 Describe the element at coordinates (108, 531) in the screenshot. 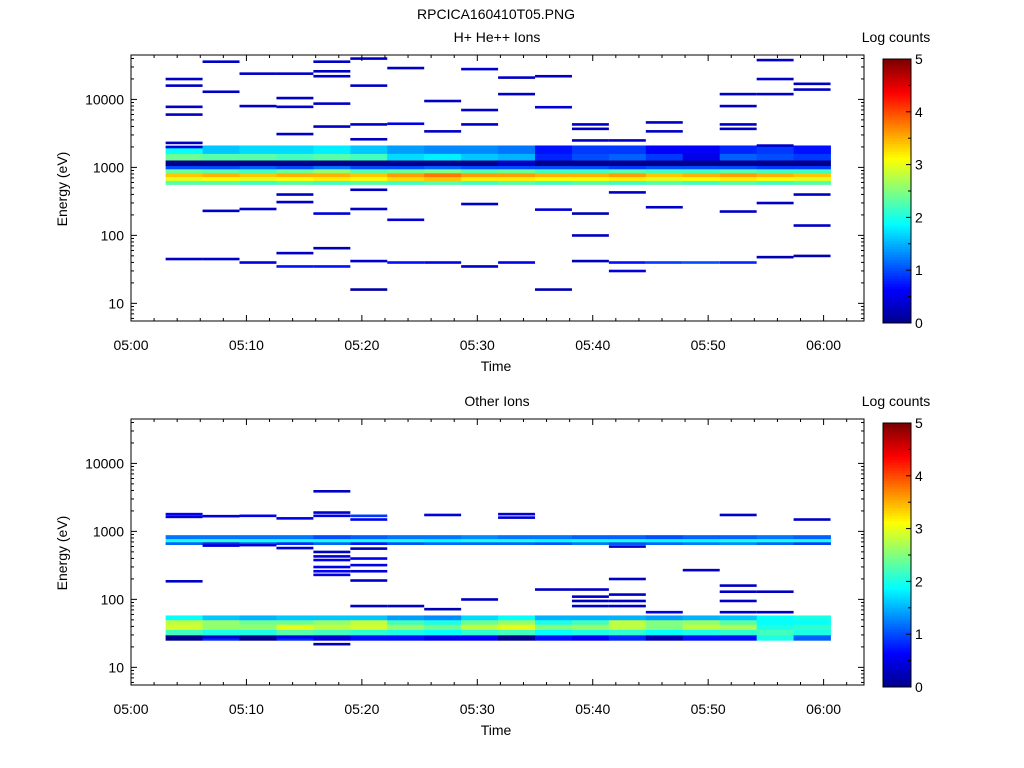

I see `y-tick-label: 1000` at that location.